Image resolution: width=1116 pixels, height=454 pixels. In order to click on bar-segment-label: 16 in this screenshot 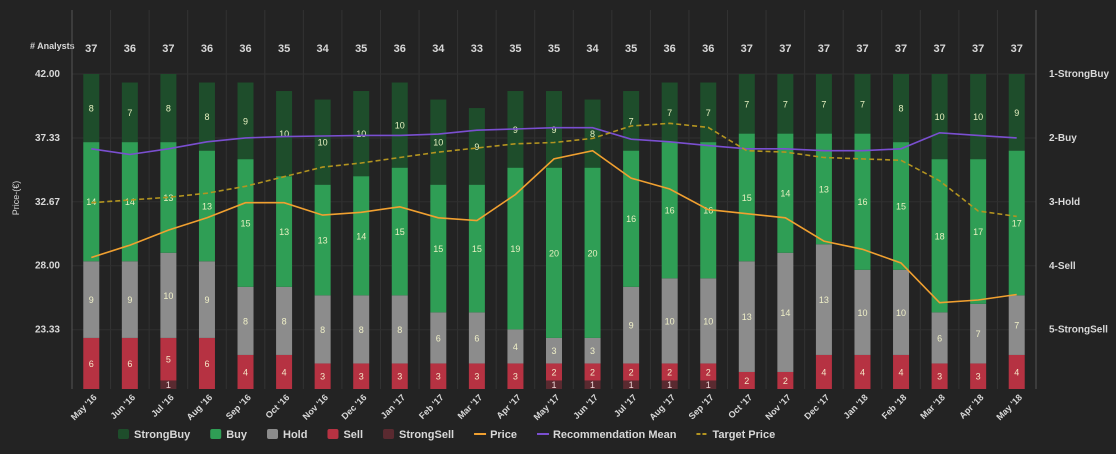, I will do `click(670, 211)`.